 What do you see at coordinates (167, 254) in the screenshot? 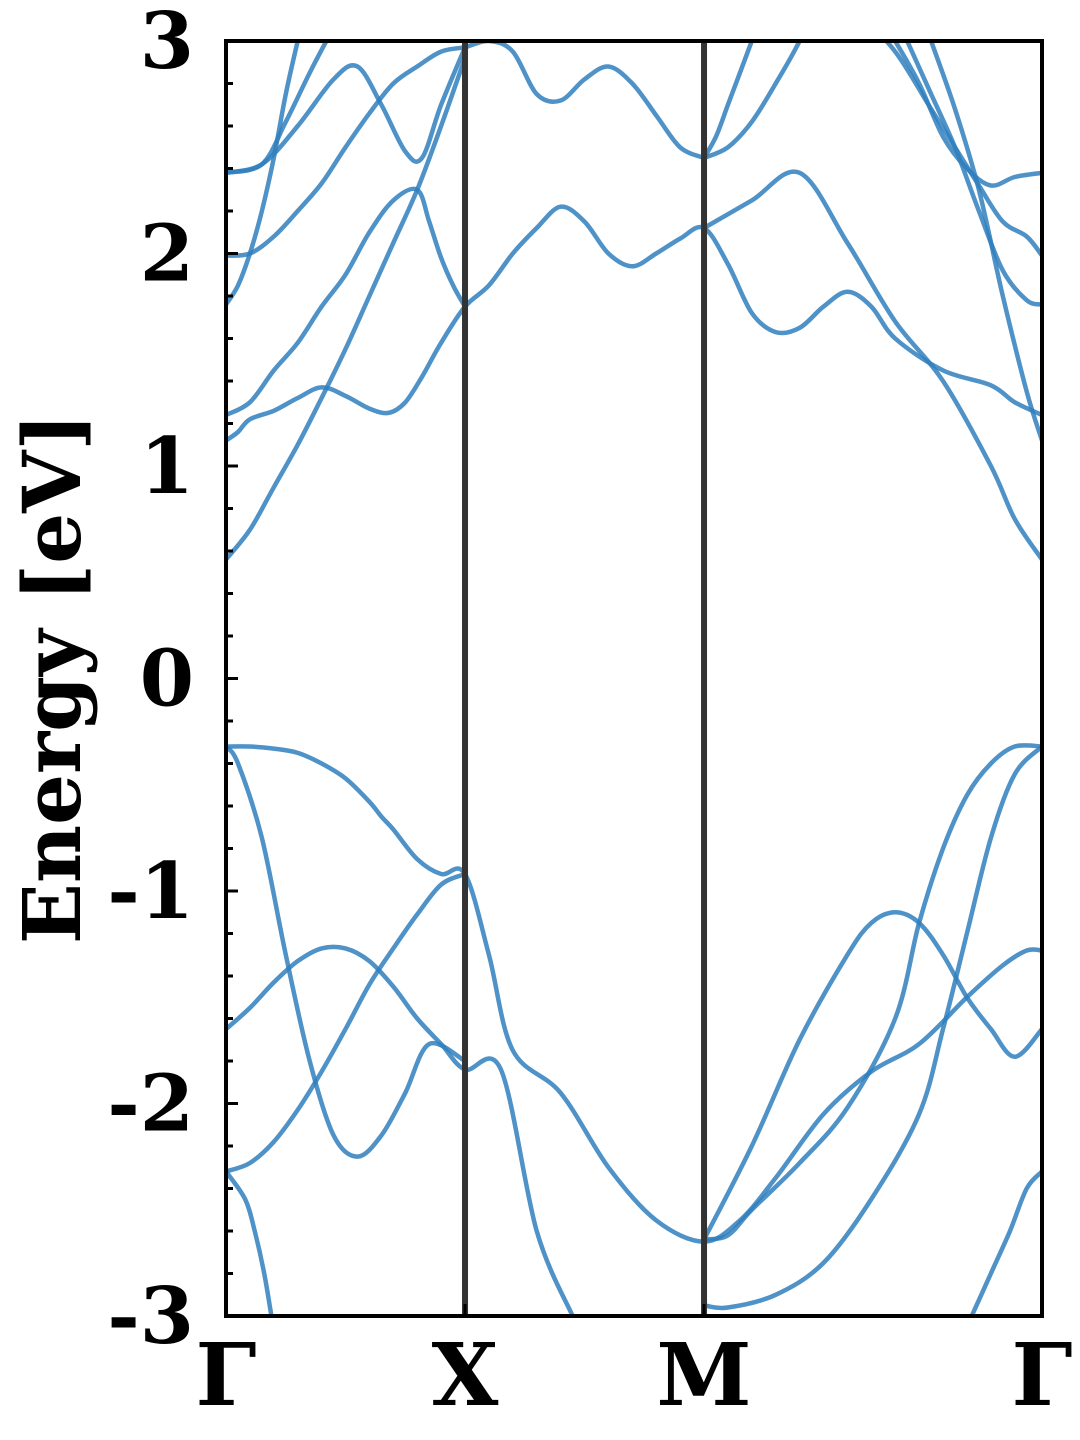
I see `y-tick-label: 2` at bounding box center [167, 254].